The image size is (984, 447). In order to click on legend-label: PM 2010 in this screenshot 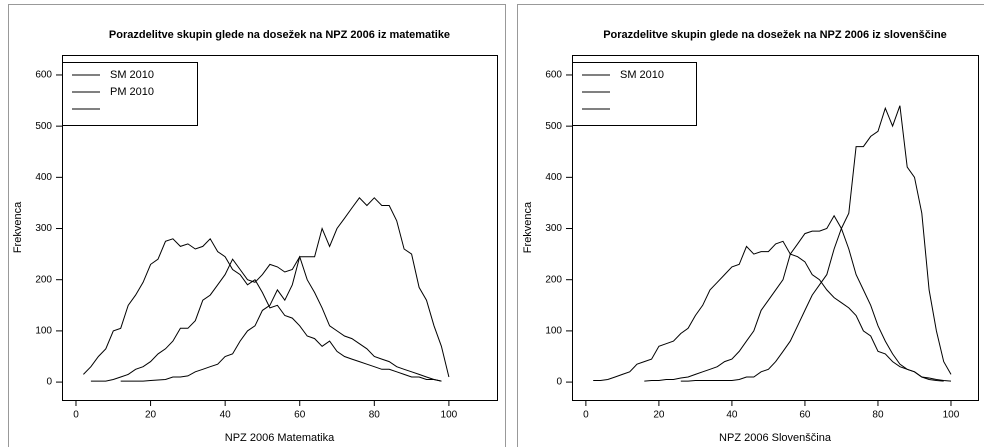, I will do `click(132, 92)`.